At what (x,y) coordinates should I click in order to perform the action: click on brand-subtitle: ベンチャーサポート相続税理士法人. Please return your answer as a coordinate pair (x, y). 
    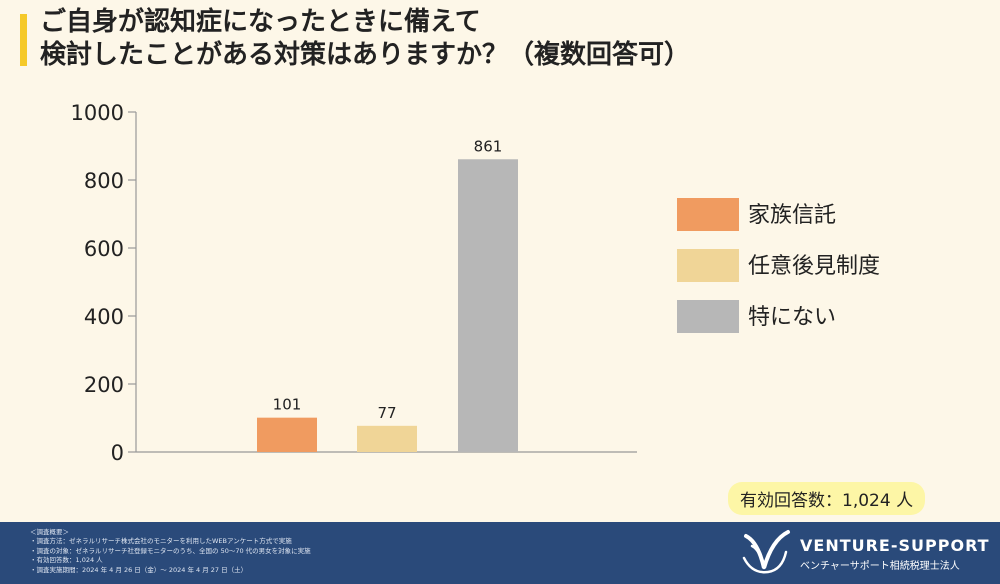
    Looking at the image, I should click on (880, 566).